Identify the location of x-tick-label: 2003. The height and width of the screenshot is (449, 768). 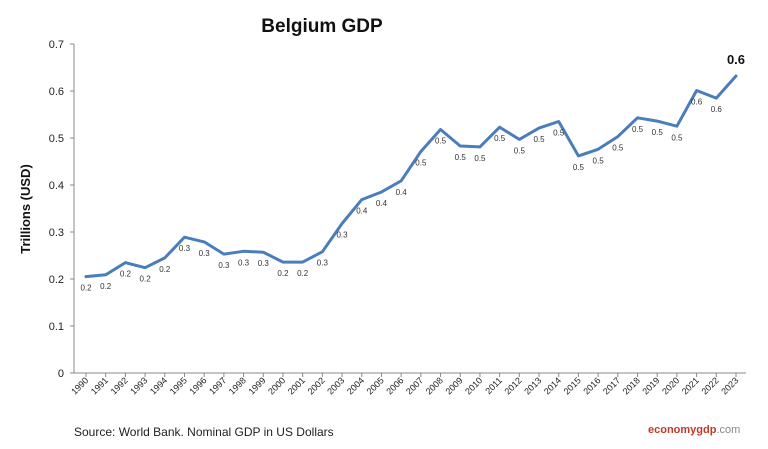
(335, 385).